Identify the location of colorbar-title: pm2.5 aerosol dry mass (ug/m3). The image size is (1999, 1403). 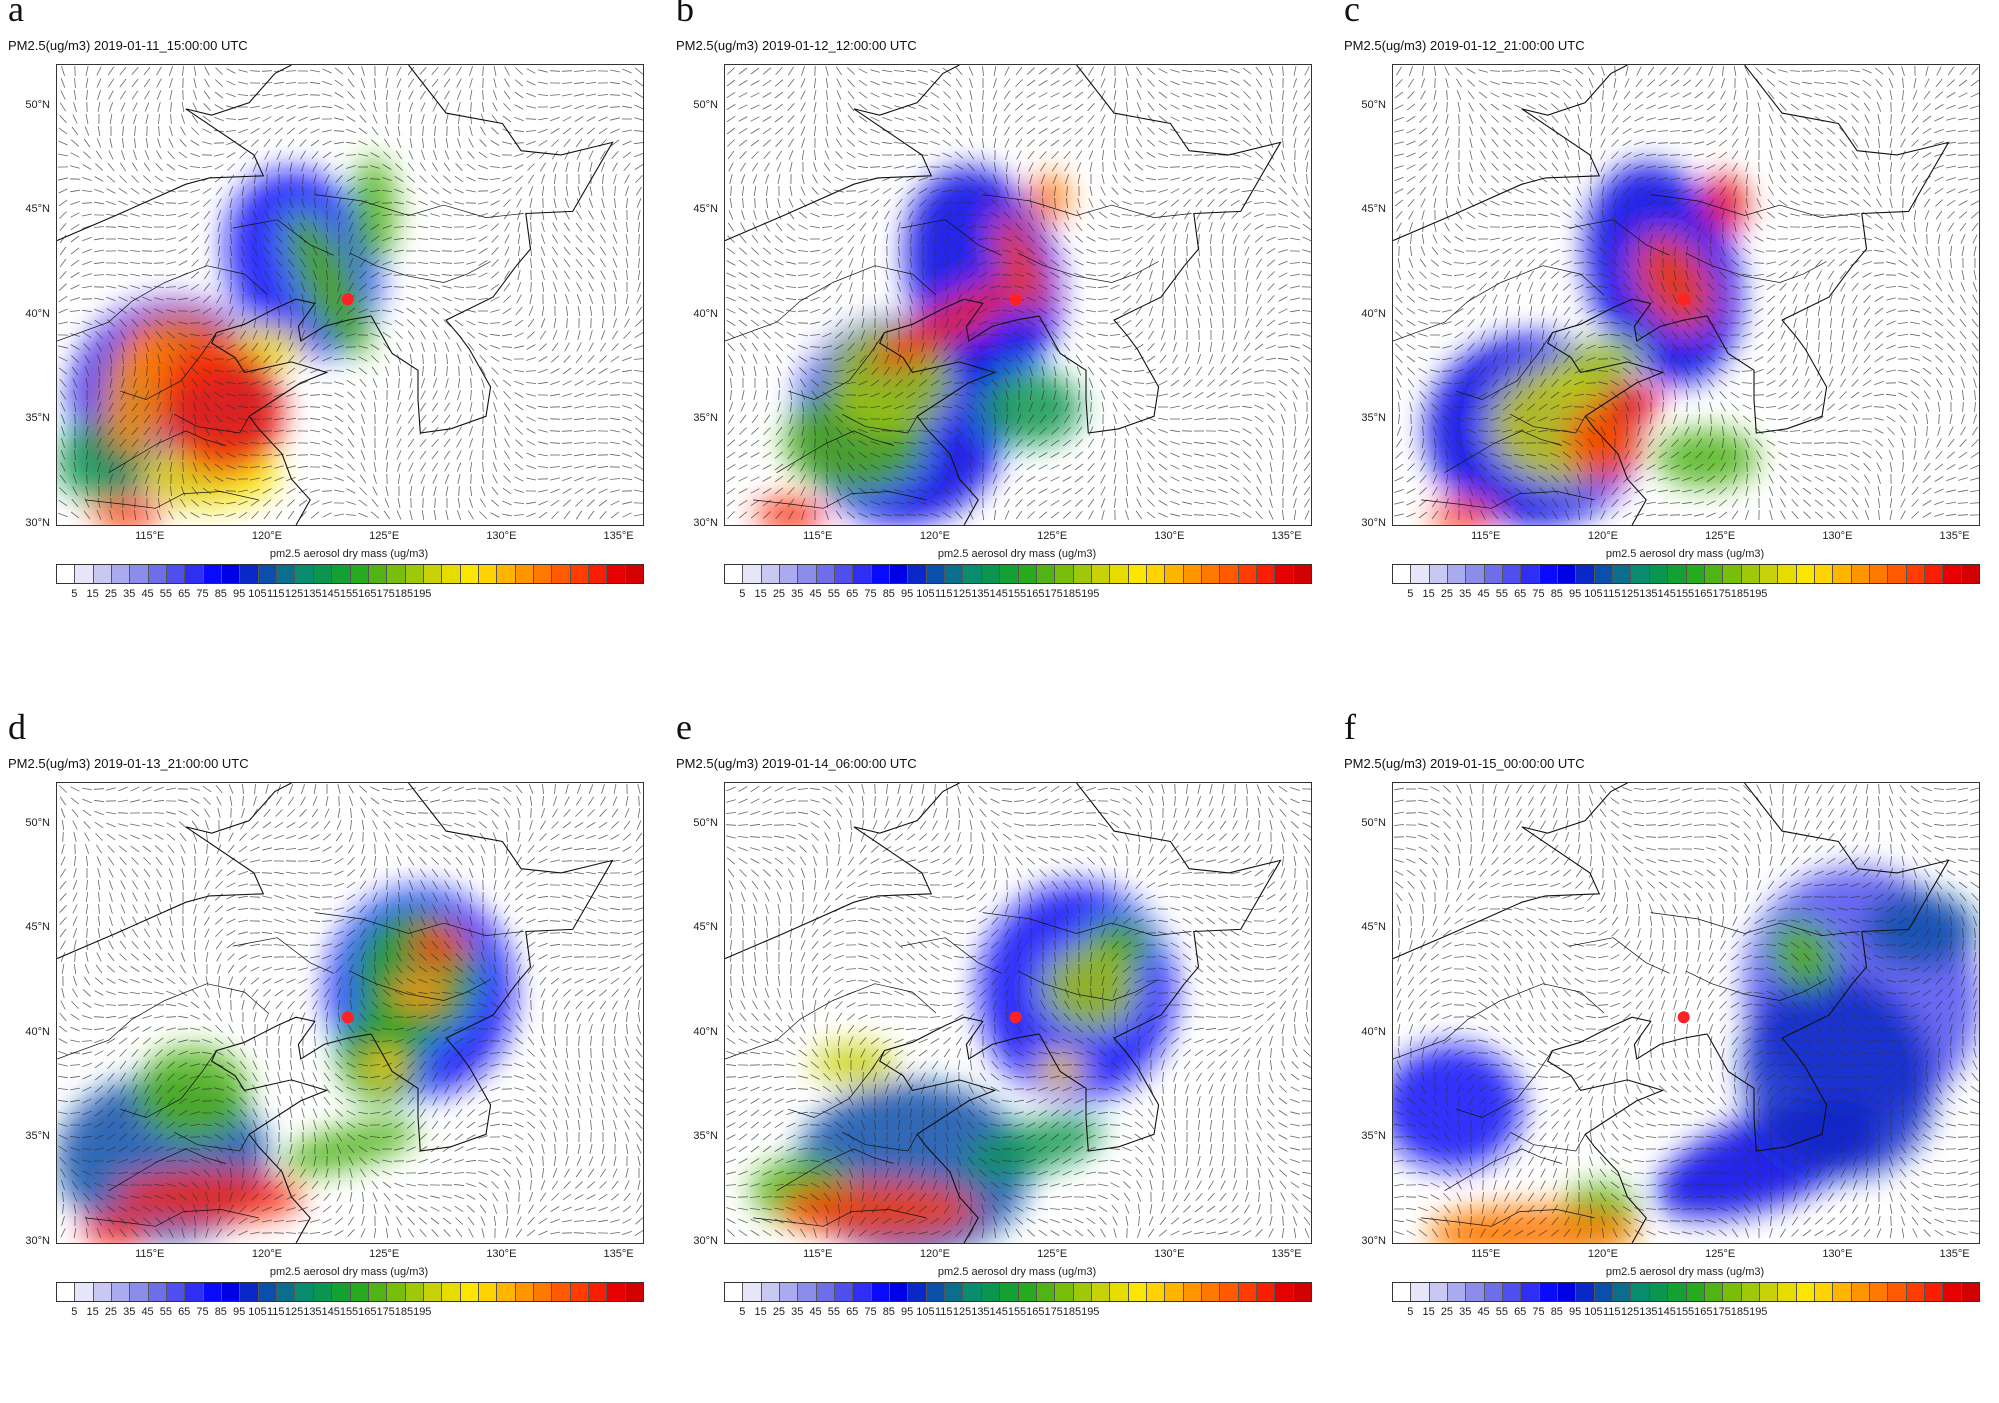
(349, 554).